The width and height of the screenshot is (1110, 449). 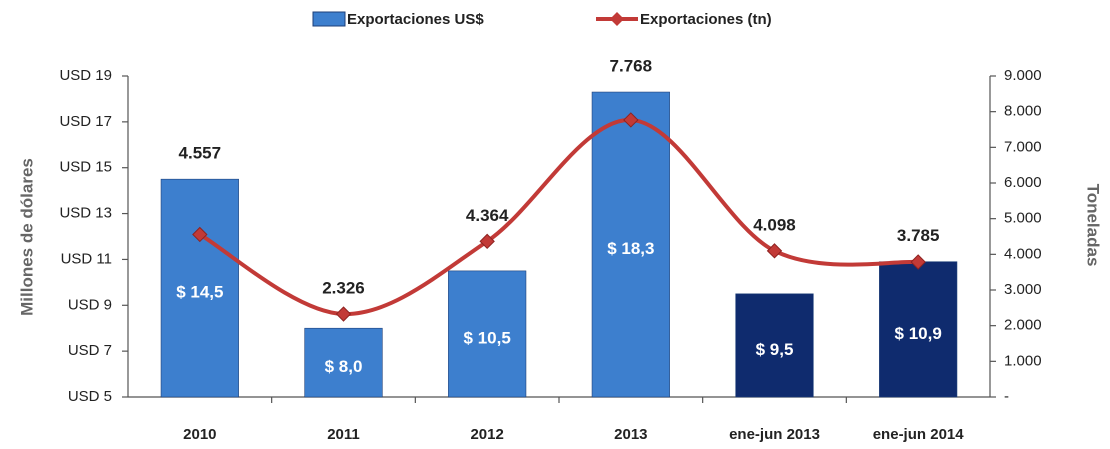 What do you see at coordinates (1023, 360) in the screenshot?
I see `y2-tick-label: 1.000` at bounding box center [1023, 360].